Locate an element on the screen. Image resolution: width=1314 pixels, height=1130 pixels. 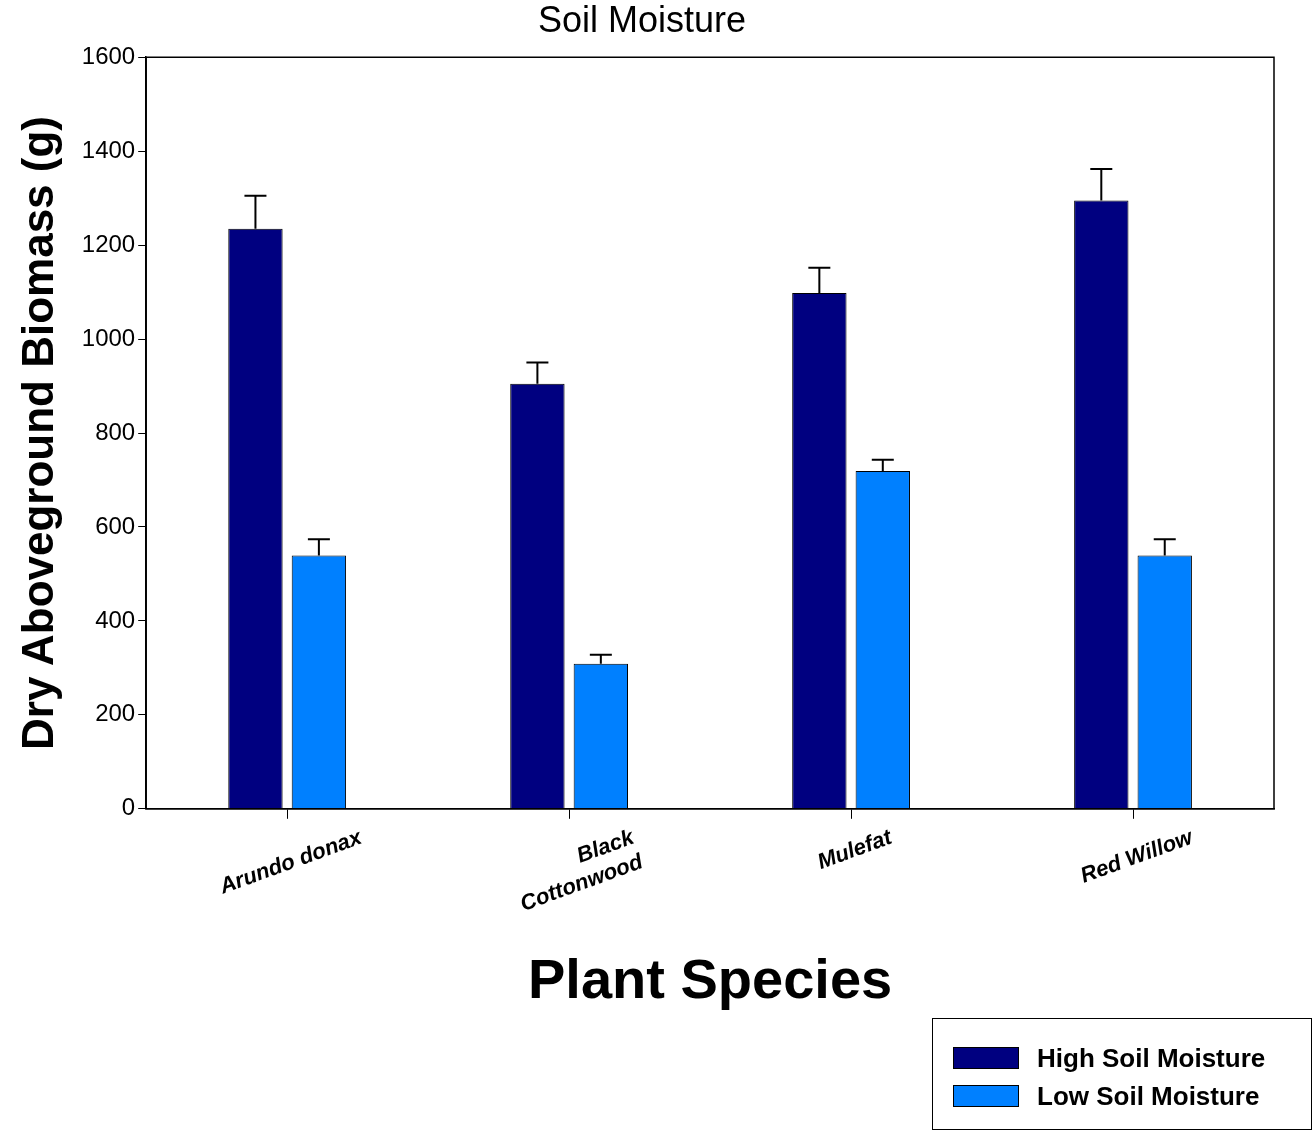
y-tick-label: 400 is located at coordinates (115, 619).